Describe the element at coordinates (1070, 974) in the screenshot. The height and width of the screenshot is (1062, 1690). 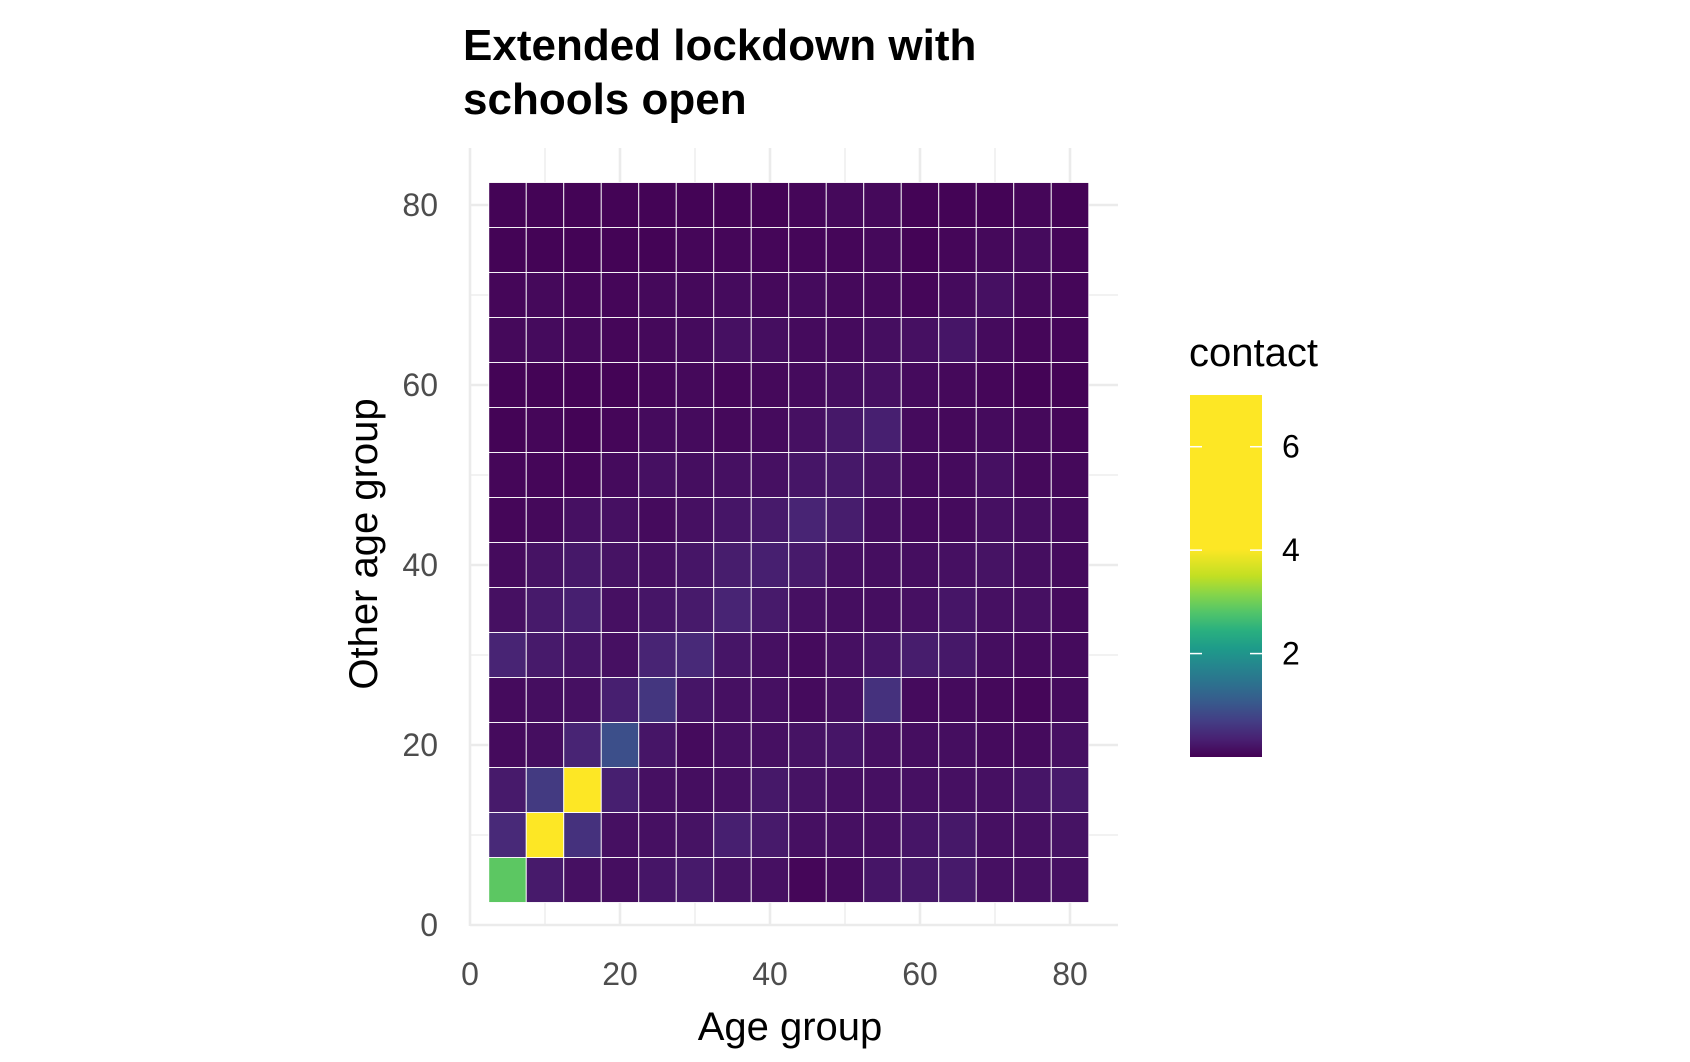
I see `x-tick-label: 80` at that location.